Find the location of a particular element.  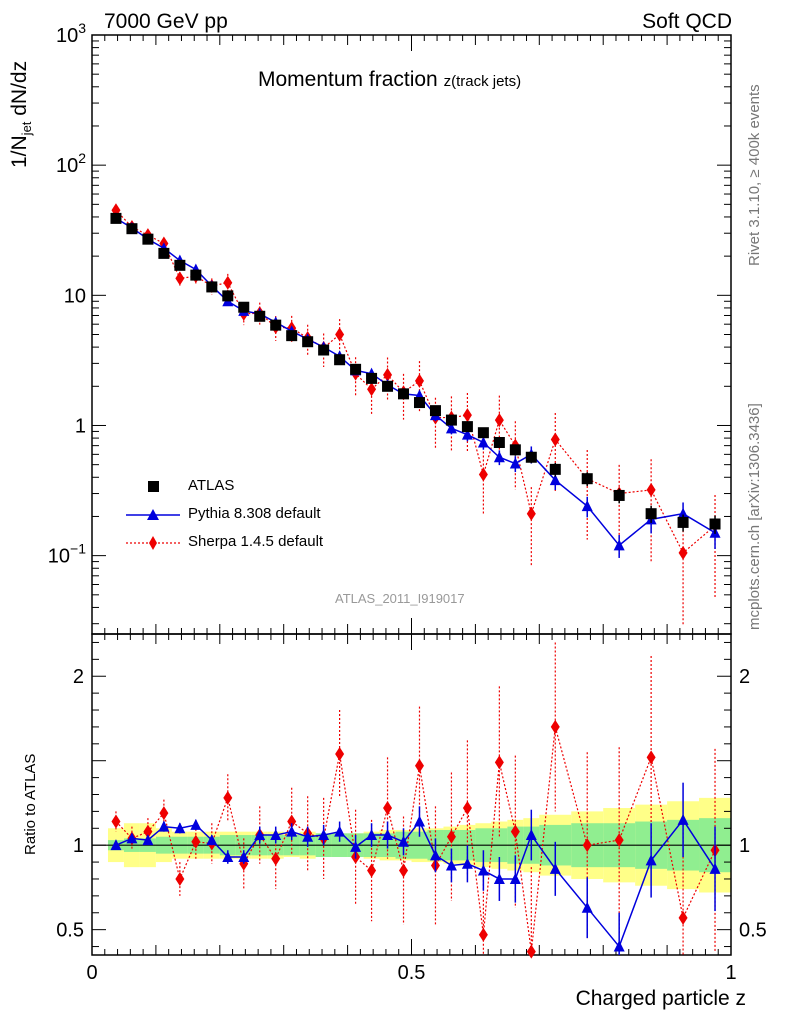

plot-title: Momentum fraction z(track jets) is located at coordinates (389, 80).